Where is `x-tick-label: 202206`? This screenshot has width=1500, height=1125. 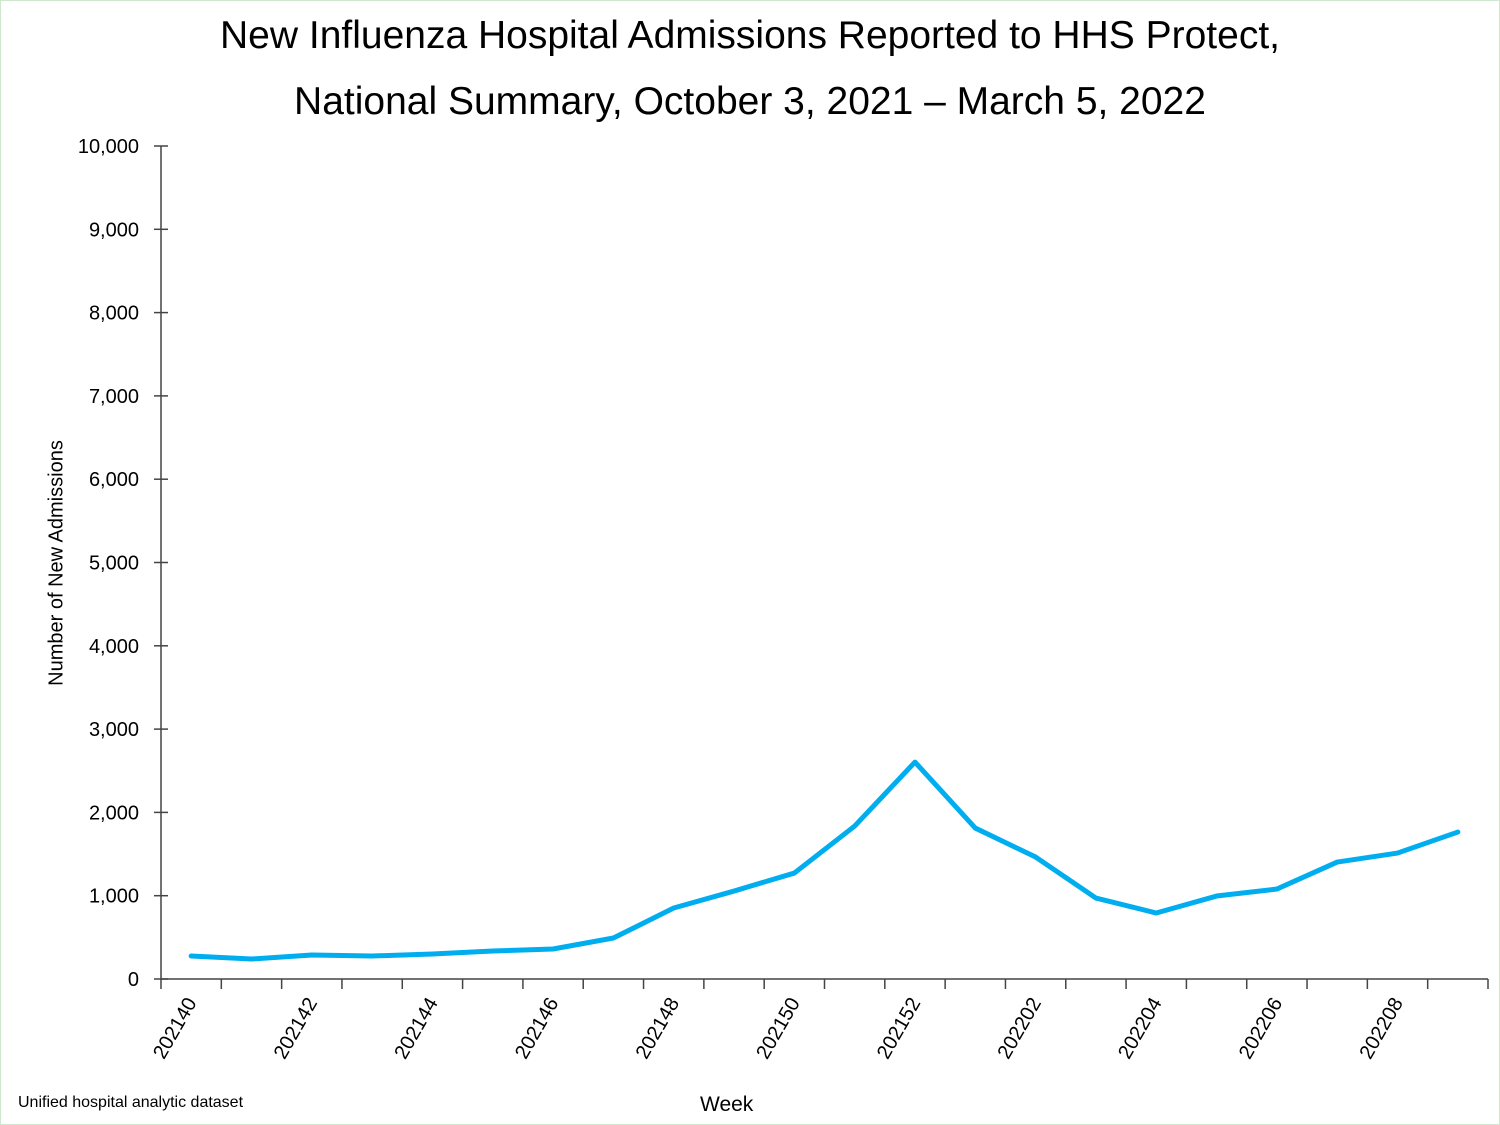
x-tick-label: 202206 is located at coordinates (1261, 1028).